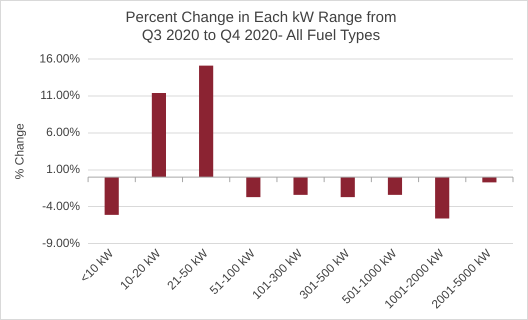 The width and height of the screenshot is (528, 320). What do you see at coordinates (59, 58) in the screenshot?
I see `y-tick-label: 16.00%` at bounding box center [59, 58].